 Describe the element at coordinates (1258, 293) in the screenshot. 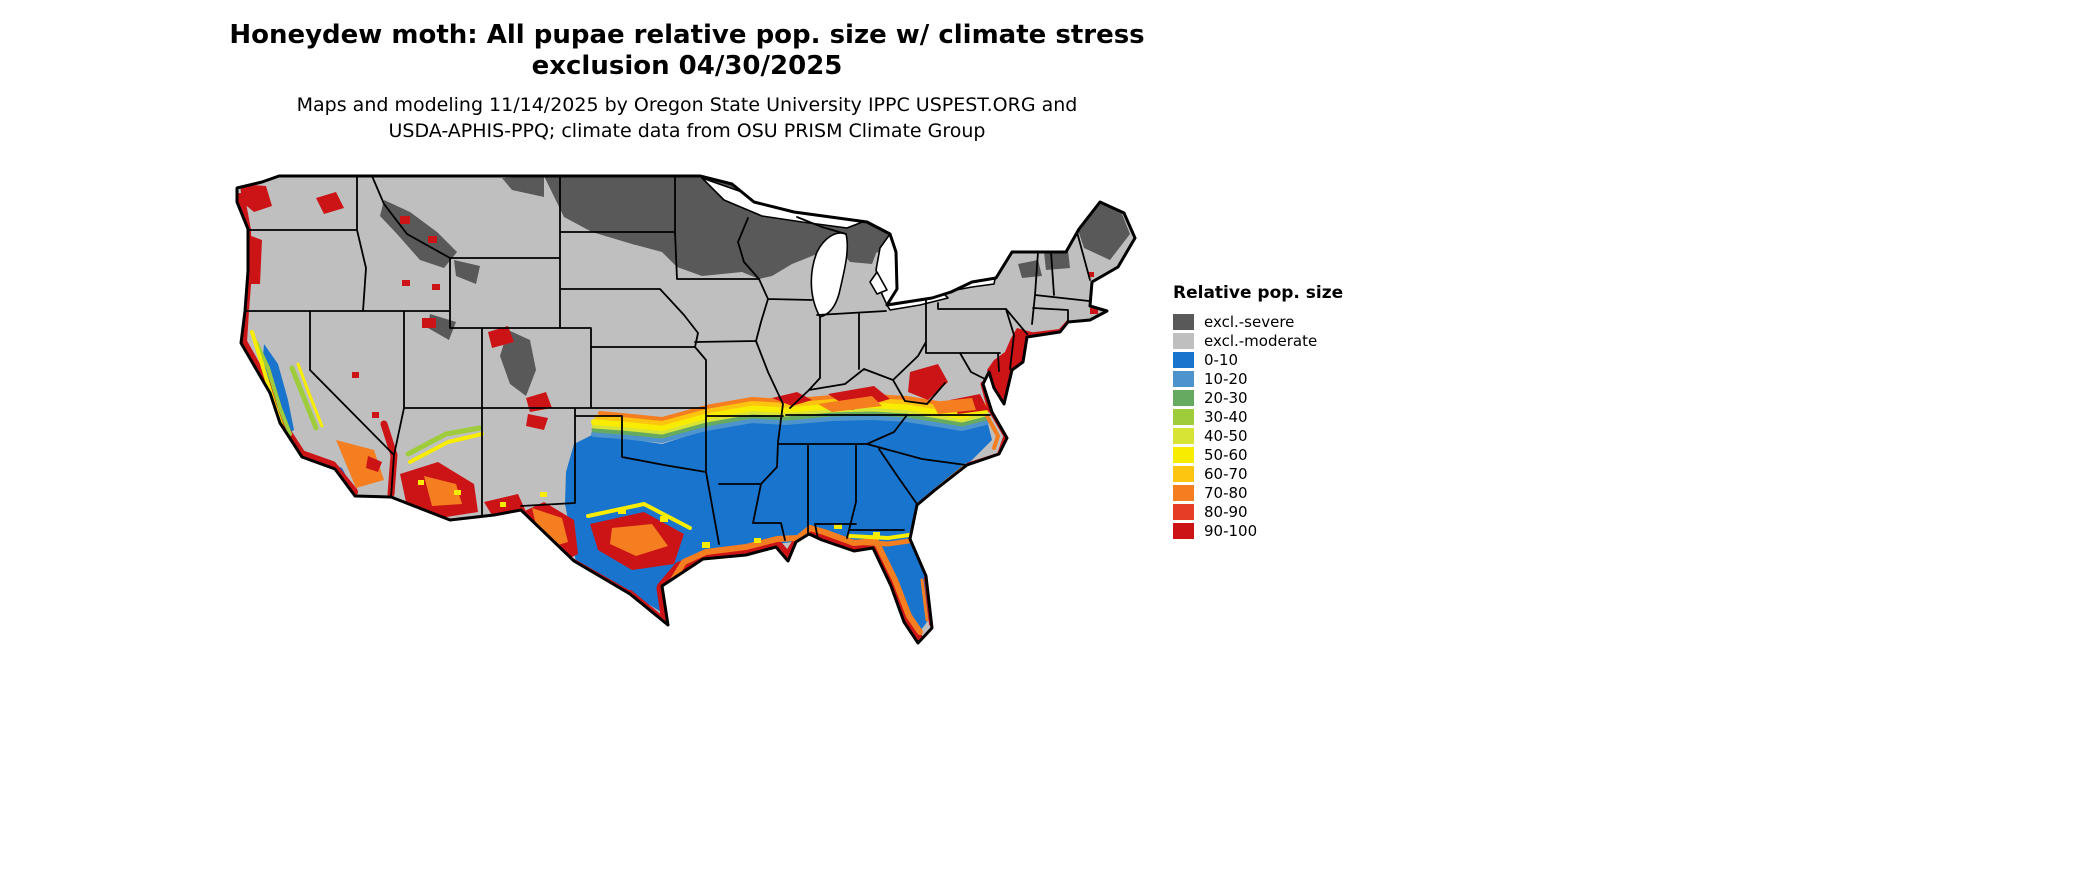

I see `legend-title: Relative pop. size` at that location.